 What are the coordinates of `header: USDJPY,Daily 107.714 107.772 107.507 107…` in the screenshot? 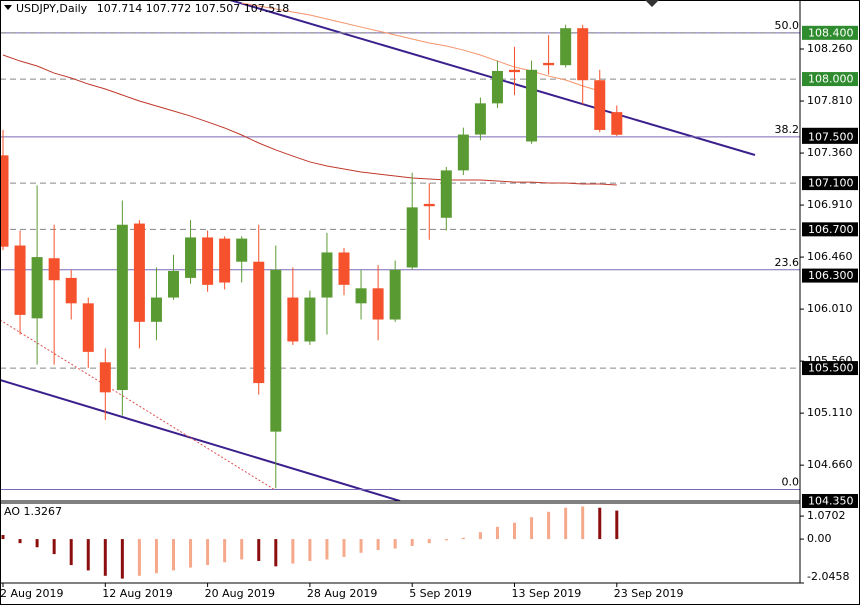 It's located at (152, 8).